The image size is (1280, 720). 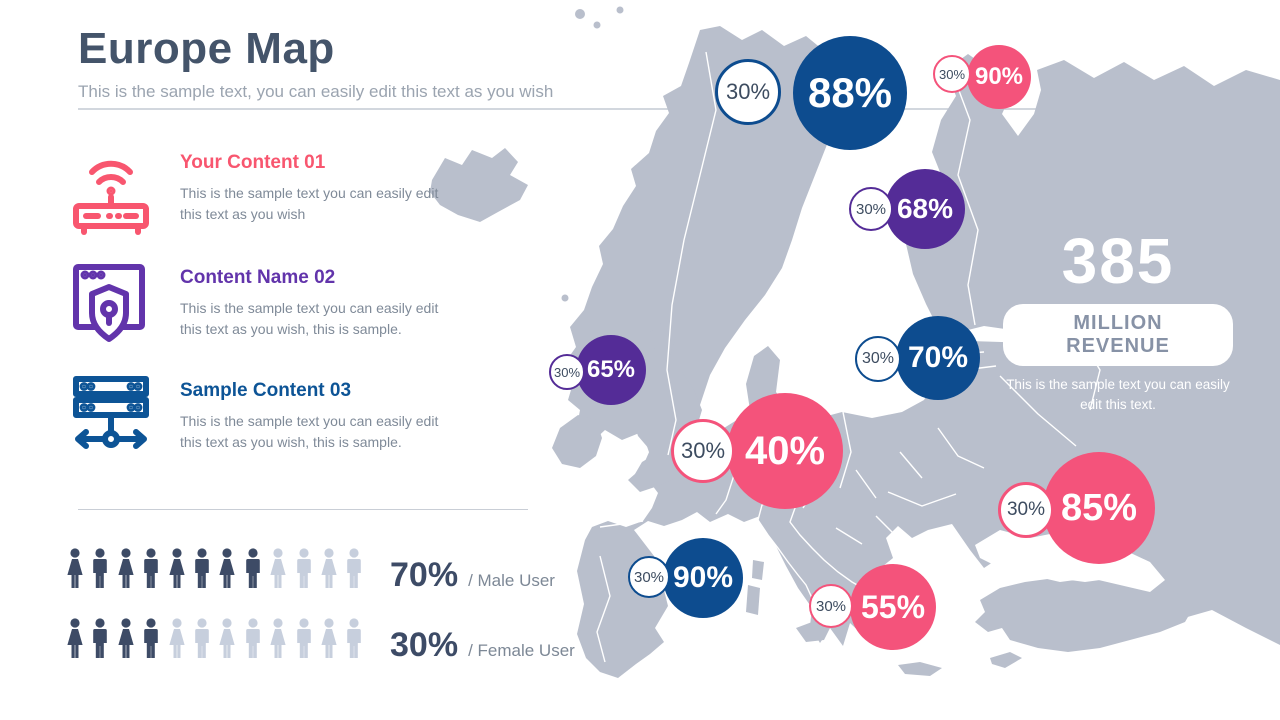 What do you see at coordinates (424, 645) in the screenshot?
I see `female-user-percent: 30%` at bounding box center [424, 645].